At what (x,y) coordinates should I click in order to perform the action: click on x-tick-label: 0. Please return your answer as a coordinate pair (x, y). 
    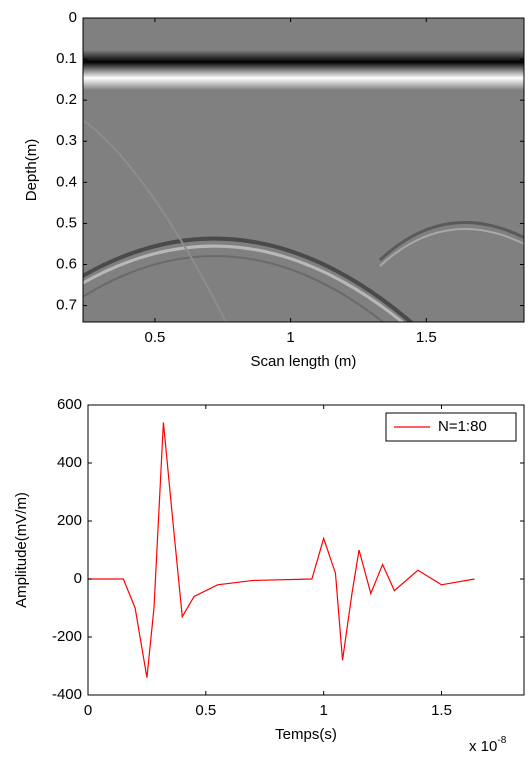
    Looking at the image, I should click on (88, 710).